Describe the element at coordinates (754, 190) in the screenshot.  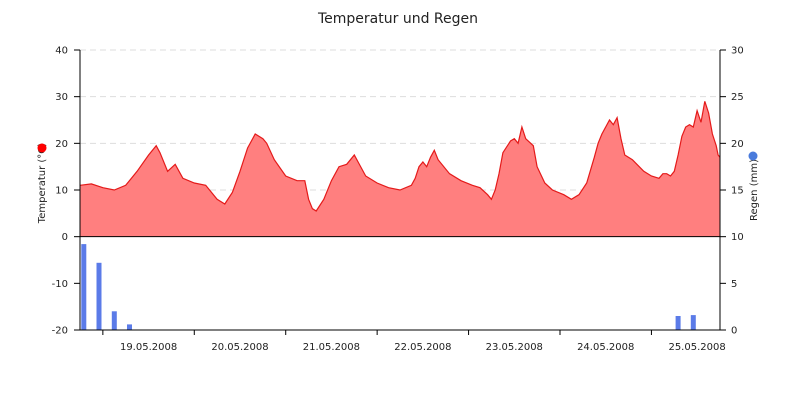
I see `y-right-axis-title: Regen (mm)` at that location.